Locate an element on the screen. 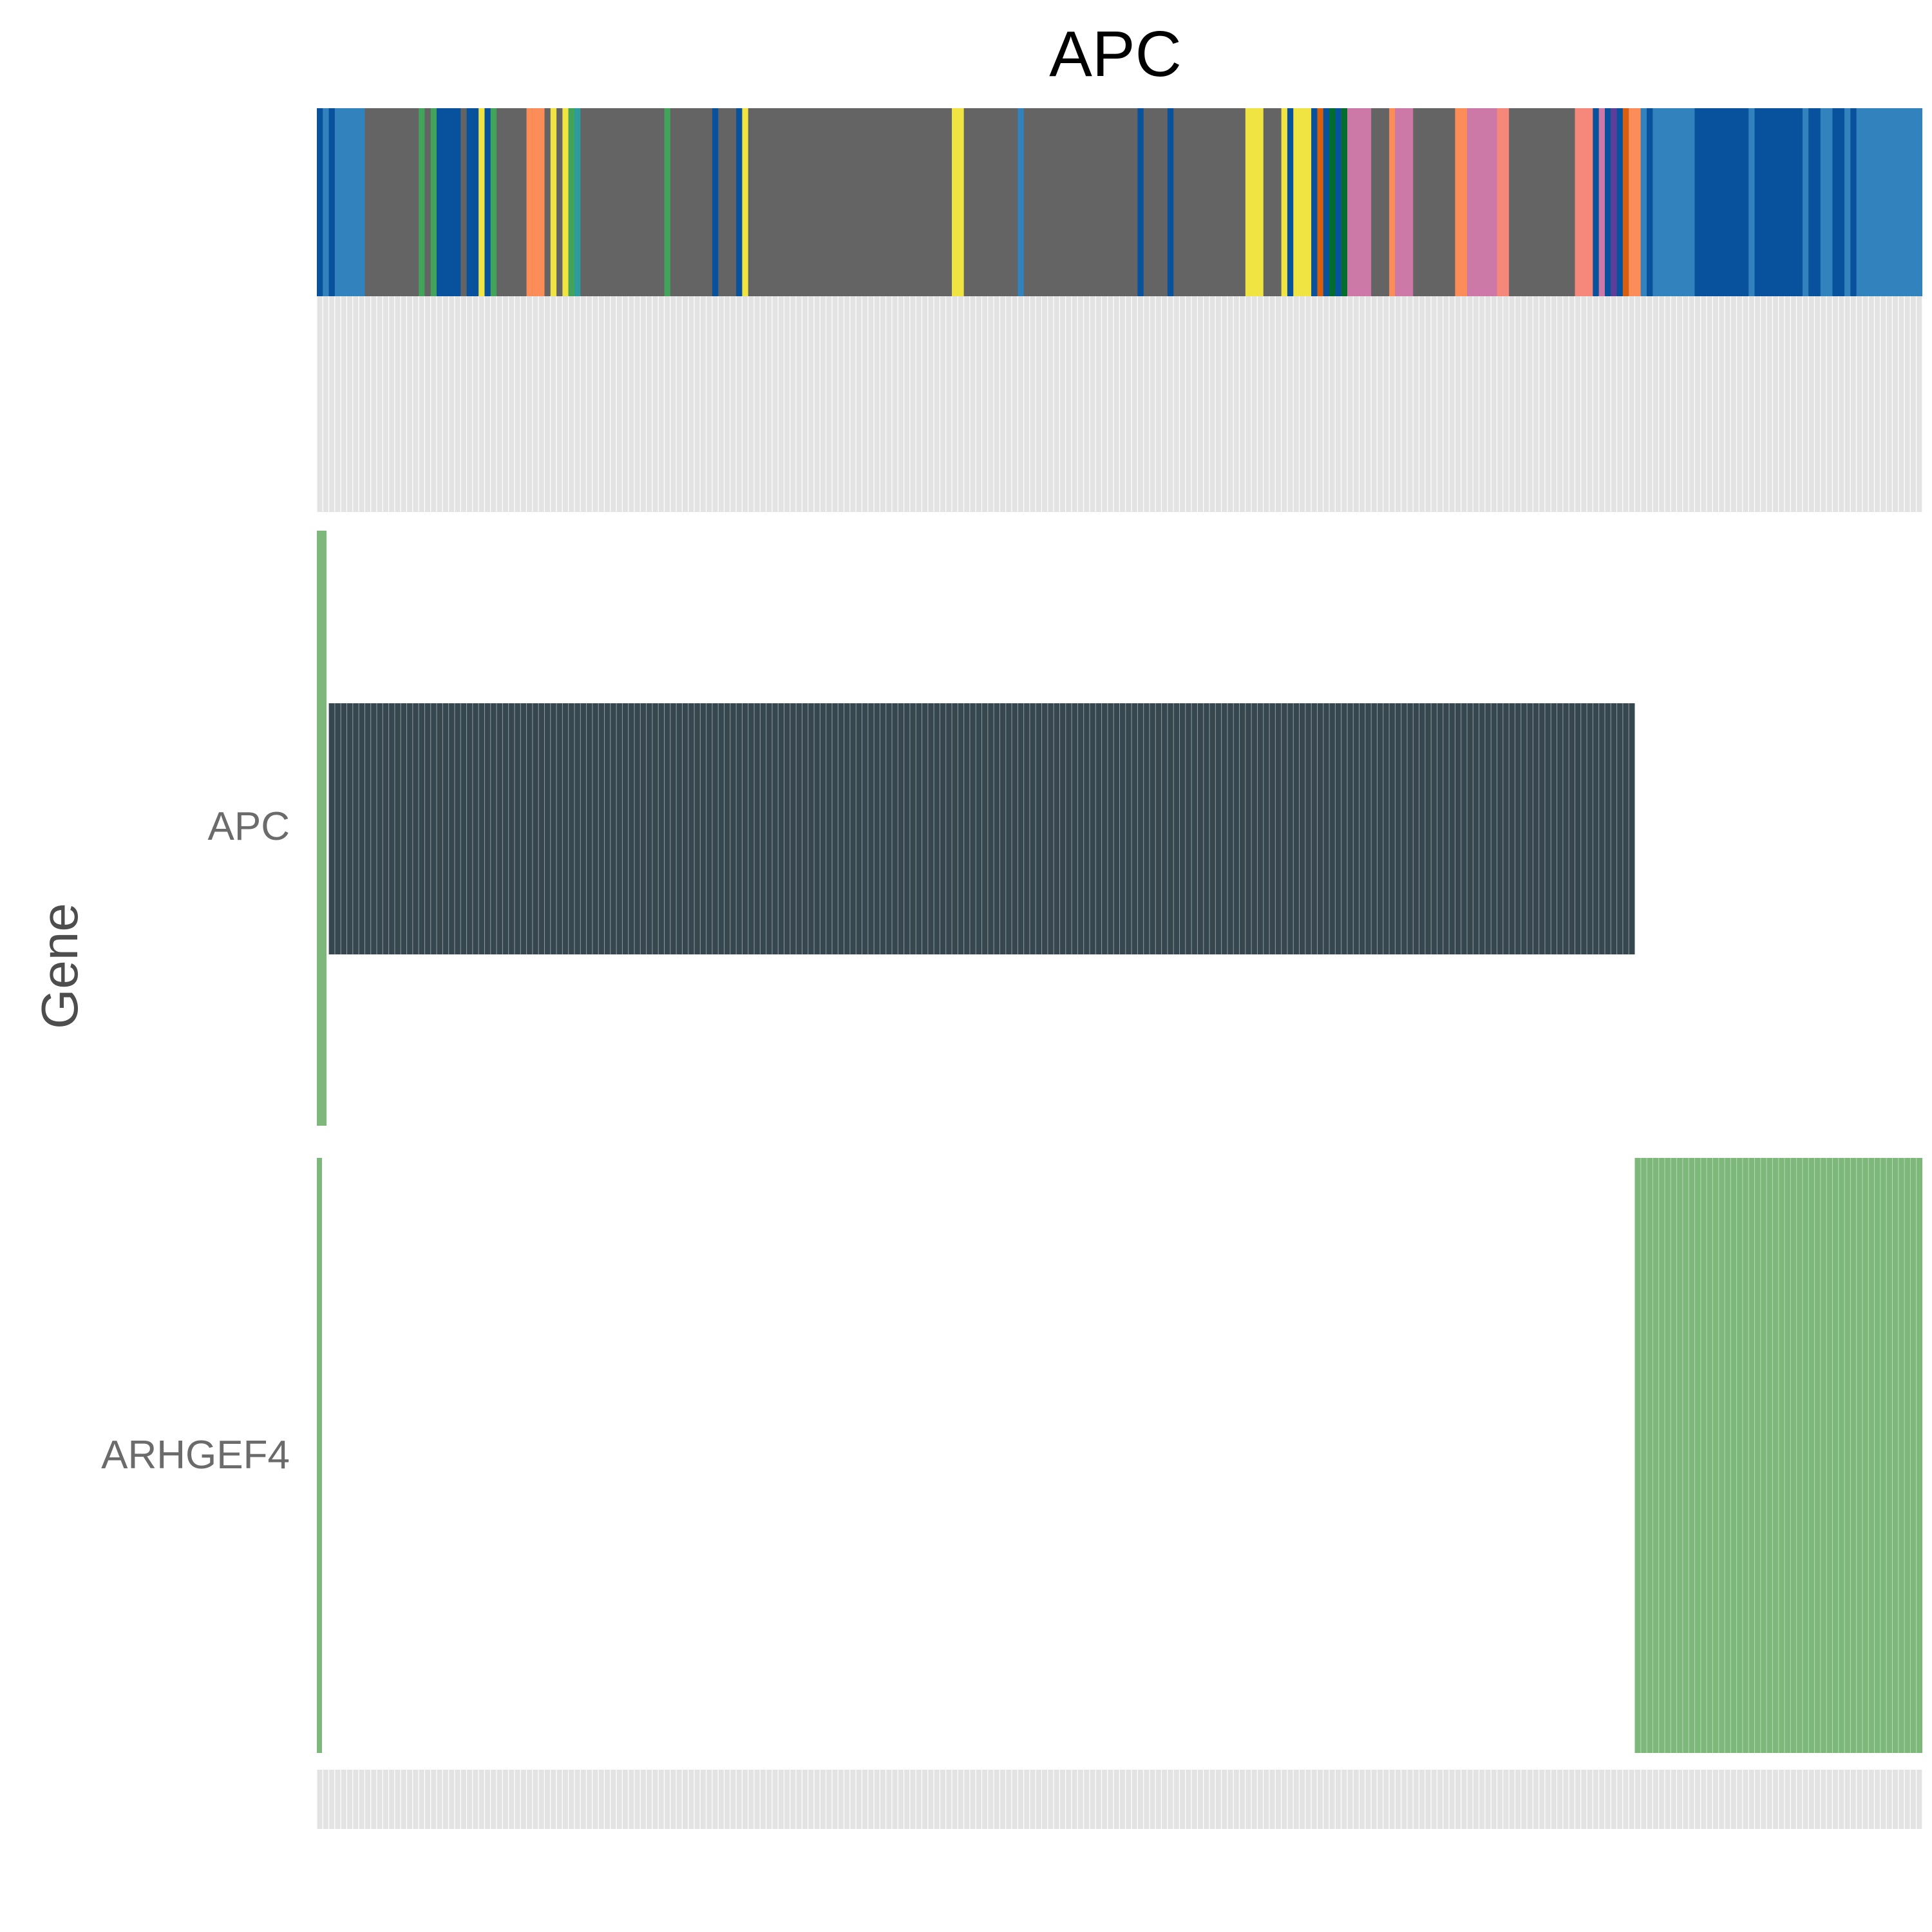  annotation-segment-blue_mid is located at coordinates (326, 202).